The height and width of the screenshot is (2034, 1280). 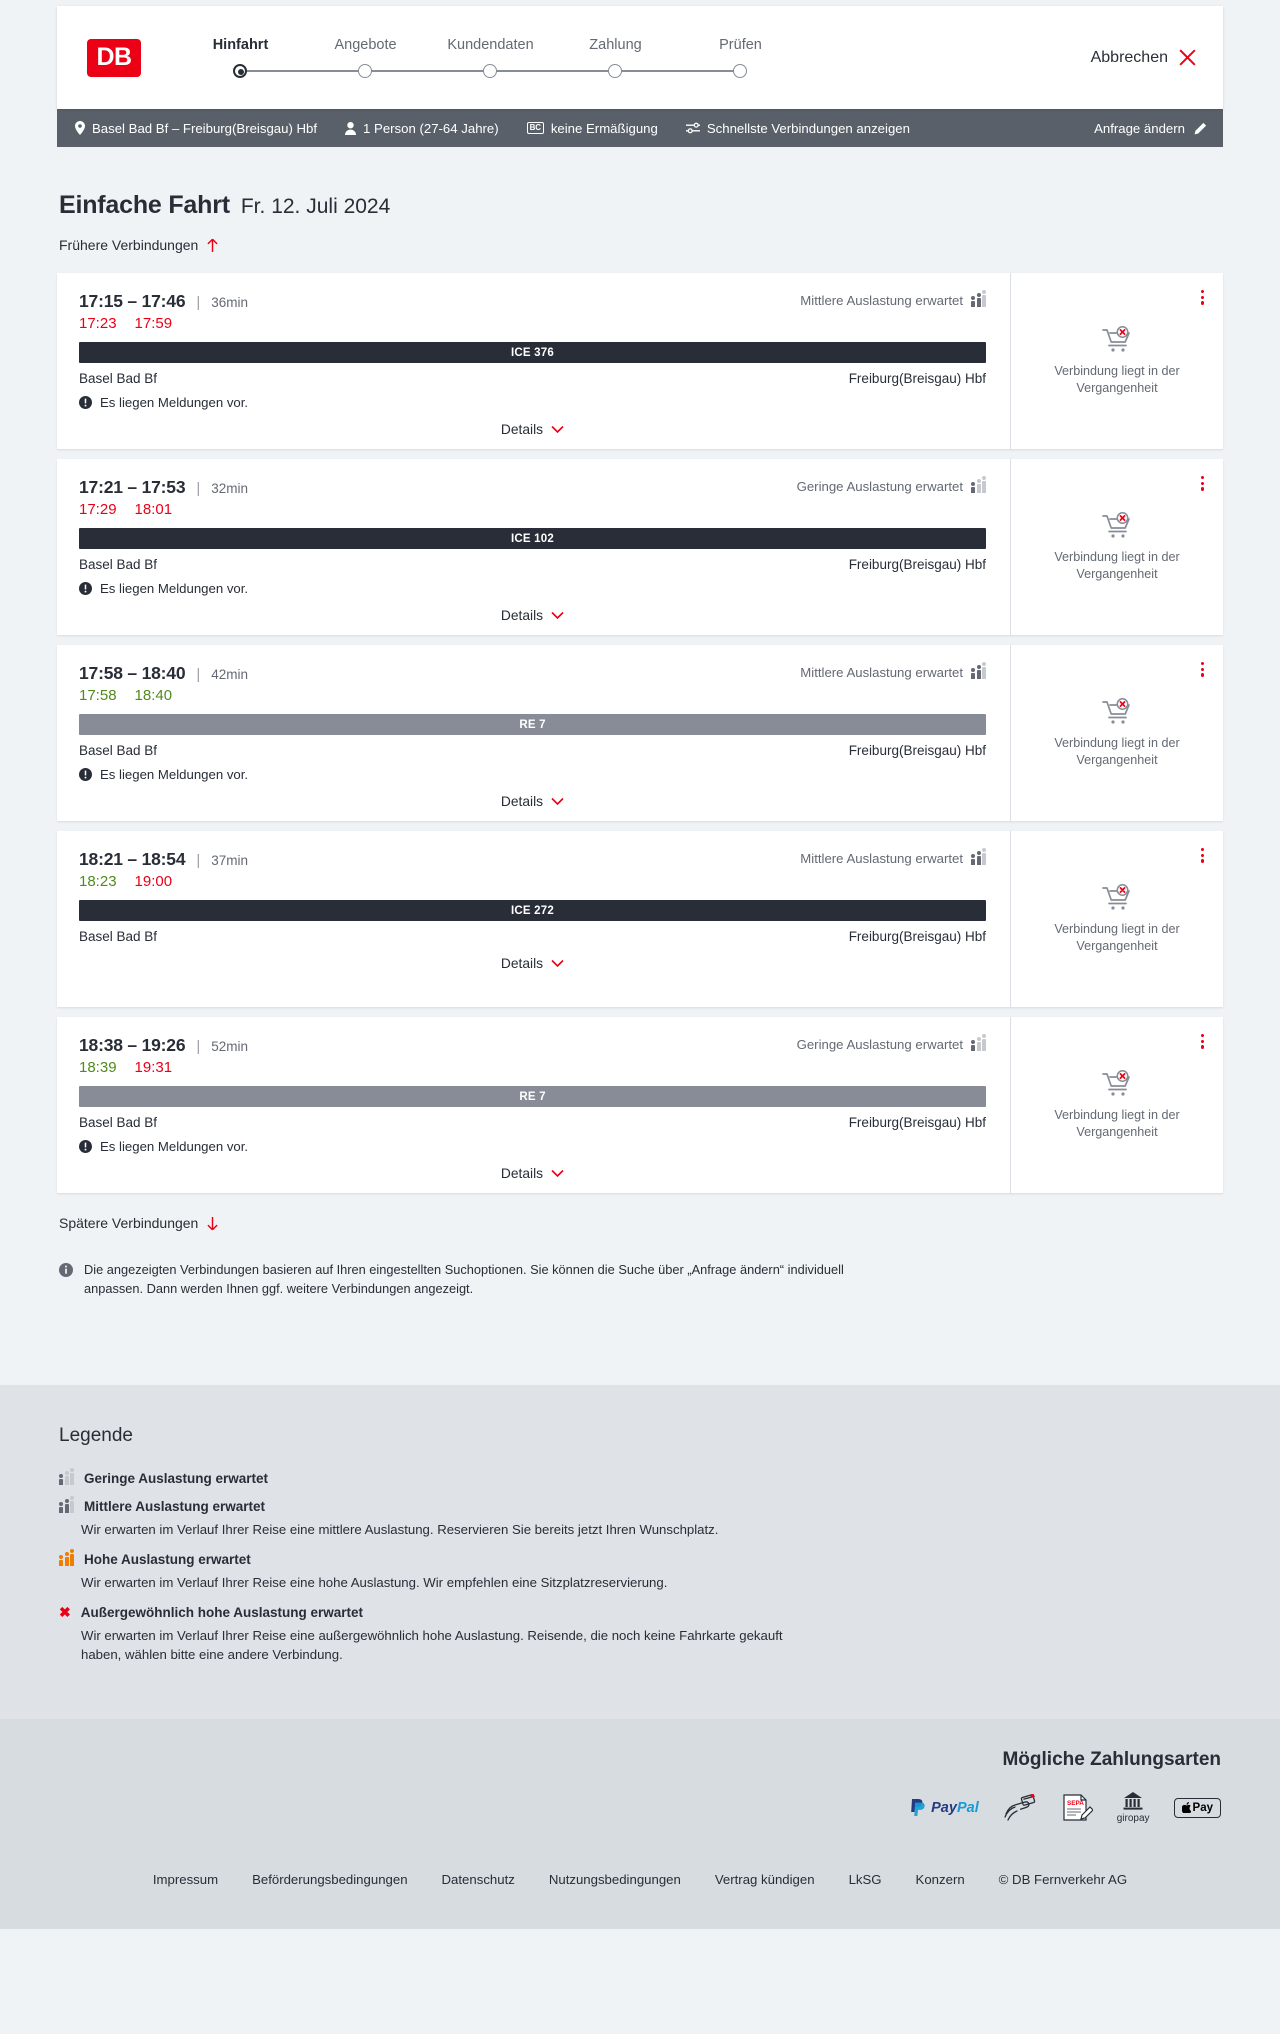 What do you see at coordinates (478, 1880) in the screenshot?
I see `footer-link: Datenschutz` at bounding box center [478, 1880].